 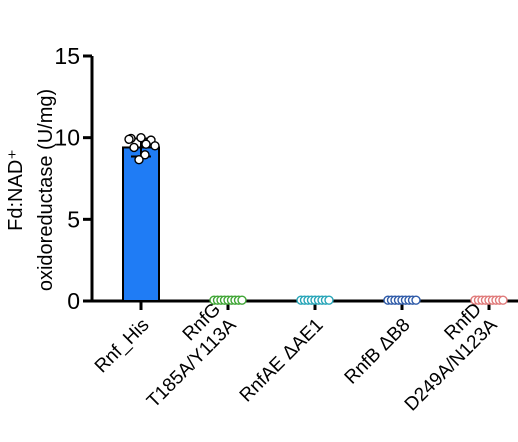 I want to click on y-tick-label: 10, so click(x=67, y=138).